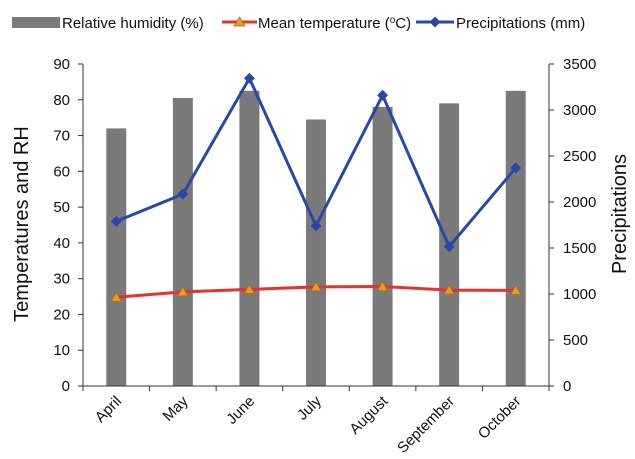  Describe the element at coordinates (249, 288) in the screenshot. I see `temperature-point-june` at that location.